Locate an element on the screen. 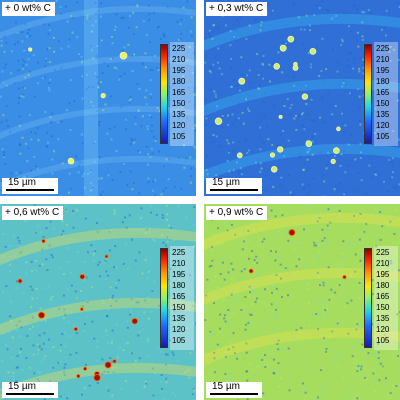 Image resolution: width=400 pixels, height=400 pixels. scale-bar: 15 µm is located at coordinates (30, 390).